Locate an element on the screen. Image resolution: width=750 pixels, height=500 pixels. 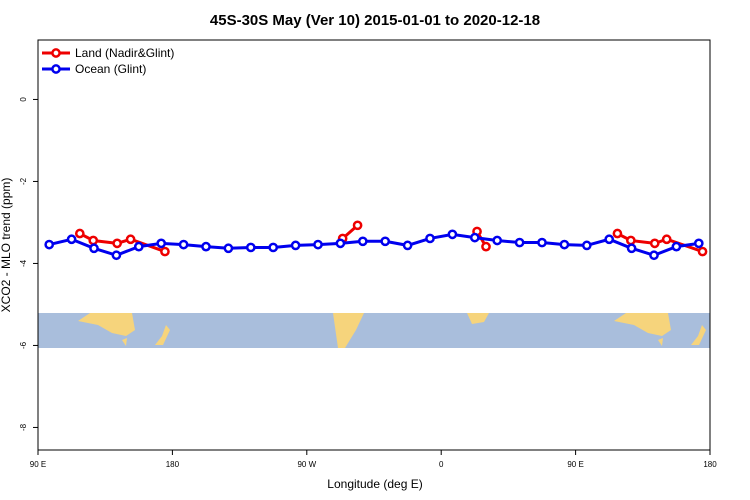
map-strip is located at coordinates (374, 330).